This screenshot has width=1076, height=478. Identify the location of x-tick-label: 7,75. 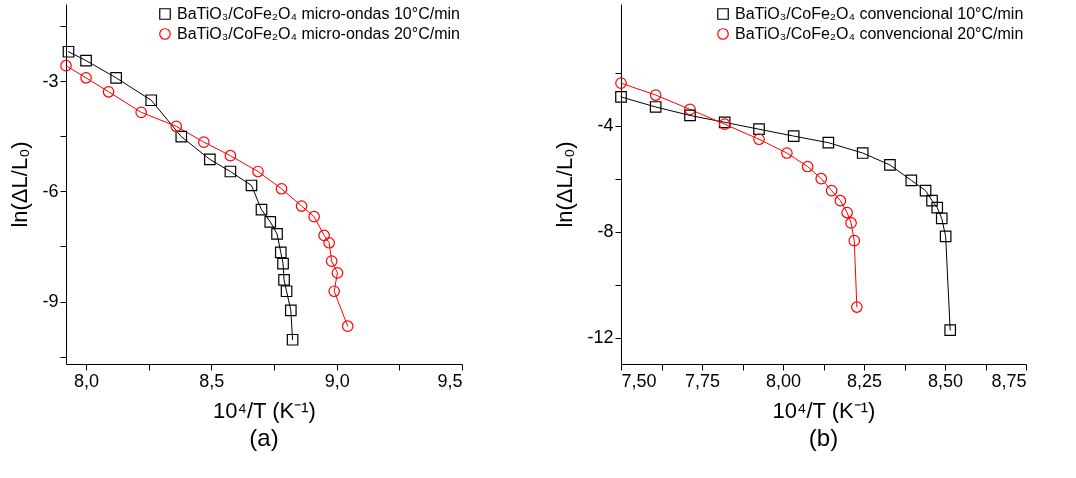
(702, 380).